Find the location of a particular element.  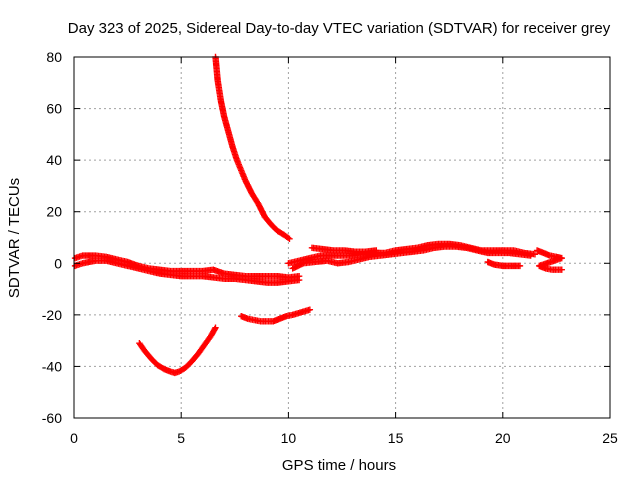

series-steep-descending-arc is located at coordinates (252, 147).